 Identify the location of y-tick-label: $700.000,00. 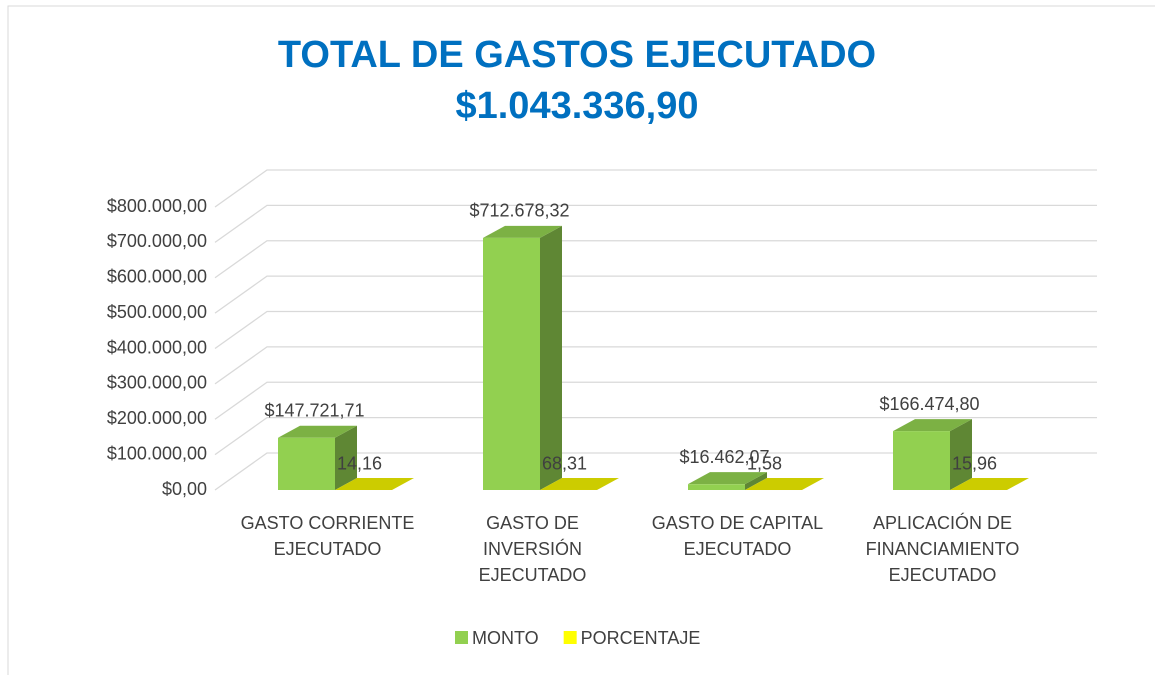
(157, 241).